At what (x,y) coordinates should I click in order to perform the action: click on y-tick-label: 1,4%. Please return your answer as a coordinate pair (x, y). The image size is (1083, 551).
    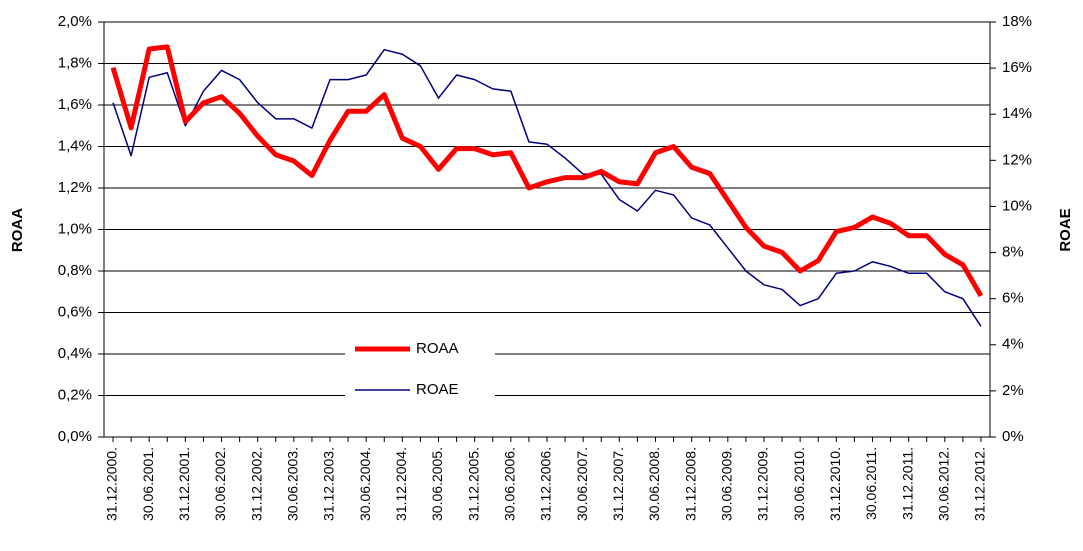
    Looking at the image, I should click on (75, 145).